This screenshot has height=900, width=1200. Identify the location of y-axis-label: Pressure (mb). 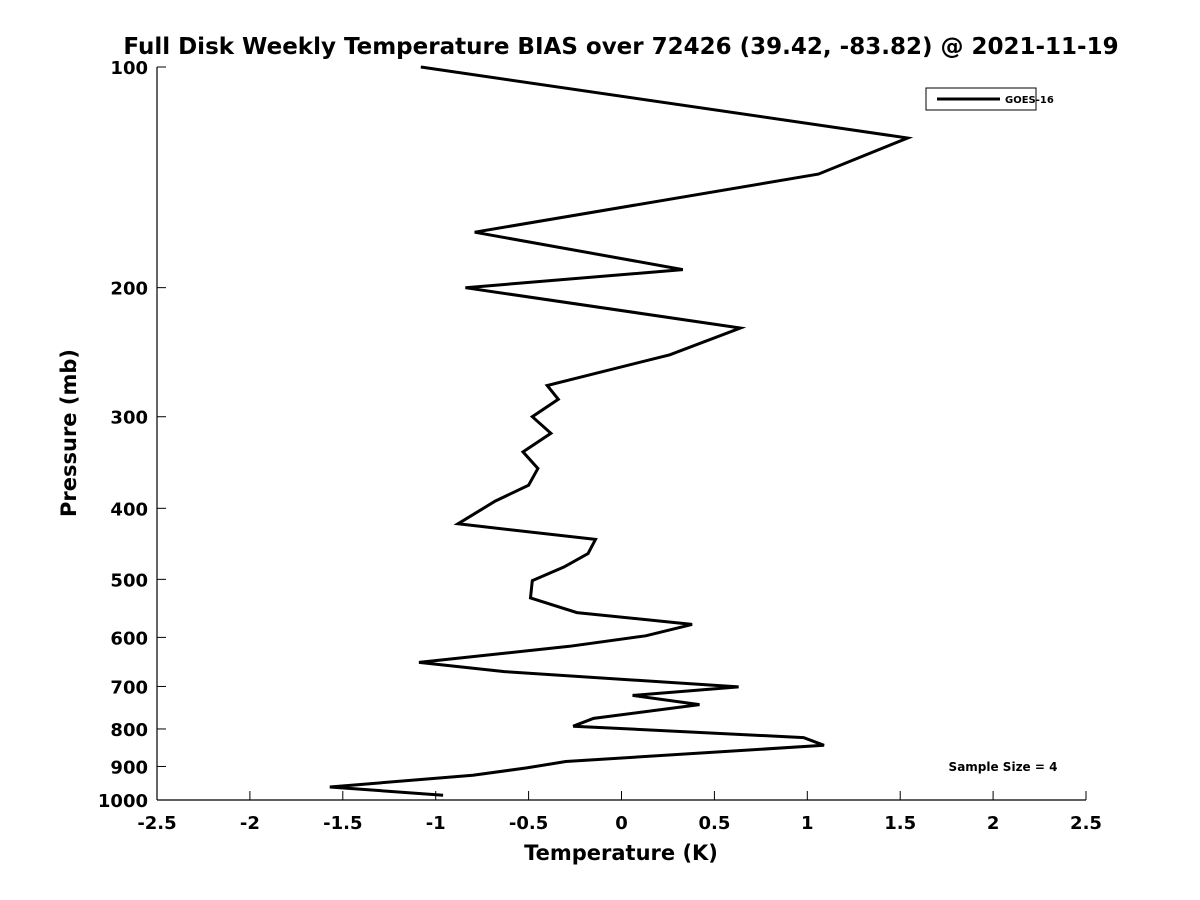
(69, 433).